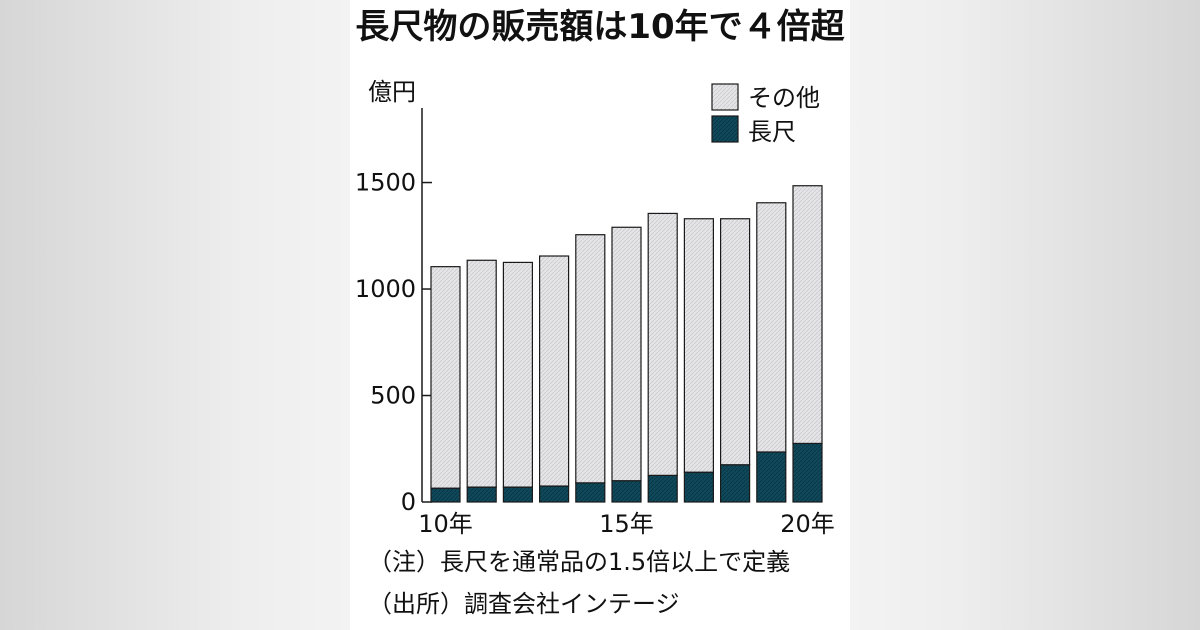 The image size is (1200, 630). Describe the element at coordinates (385, 183) in the screenshot. I see `y-tick-label: 1500` at that location.